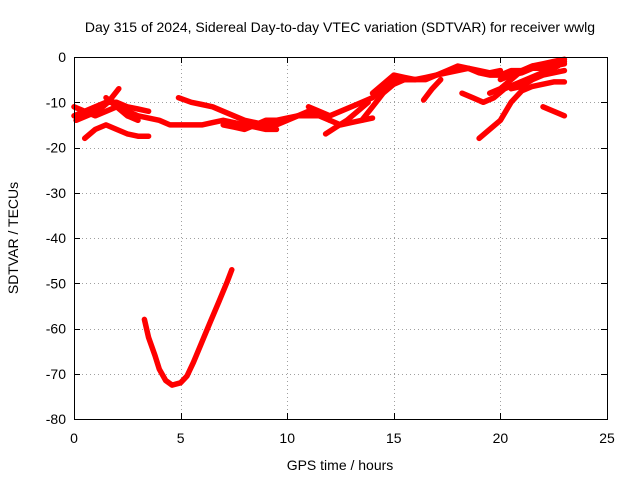 The image size is (640, 480). Describe the element at coordinates (56, 283) in the screenshot. I see `y-tick-label: -50` at that location.